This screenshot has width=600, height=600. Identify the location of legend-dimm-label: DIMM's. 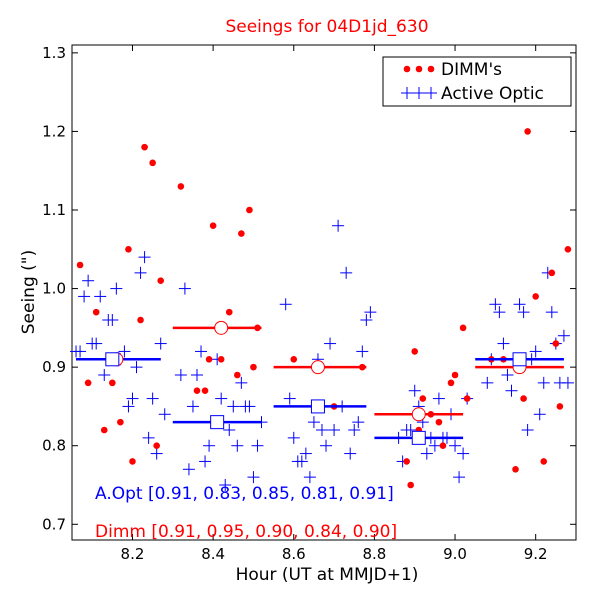
(471, 70).